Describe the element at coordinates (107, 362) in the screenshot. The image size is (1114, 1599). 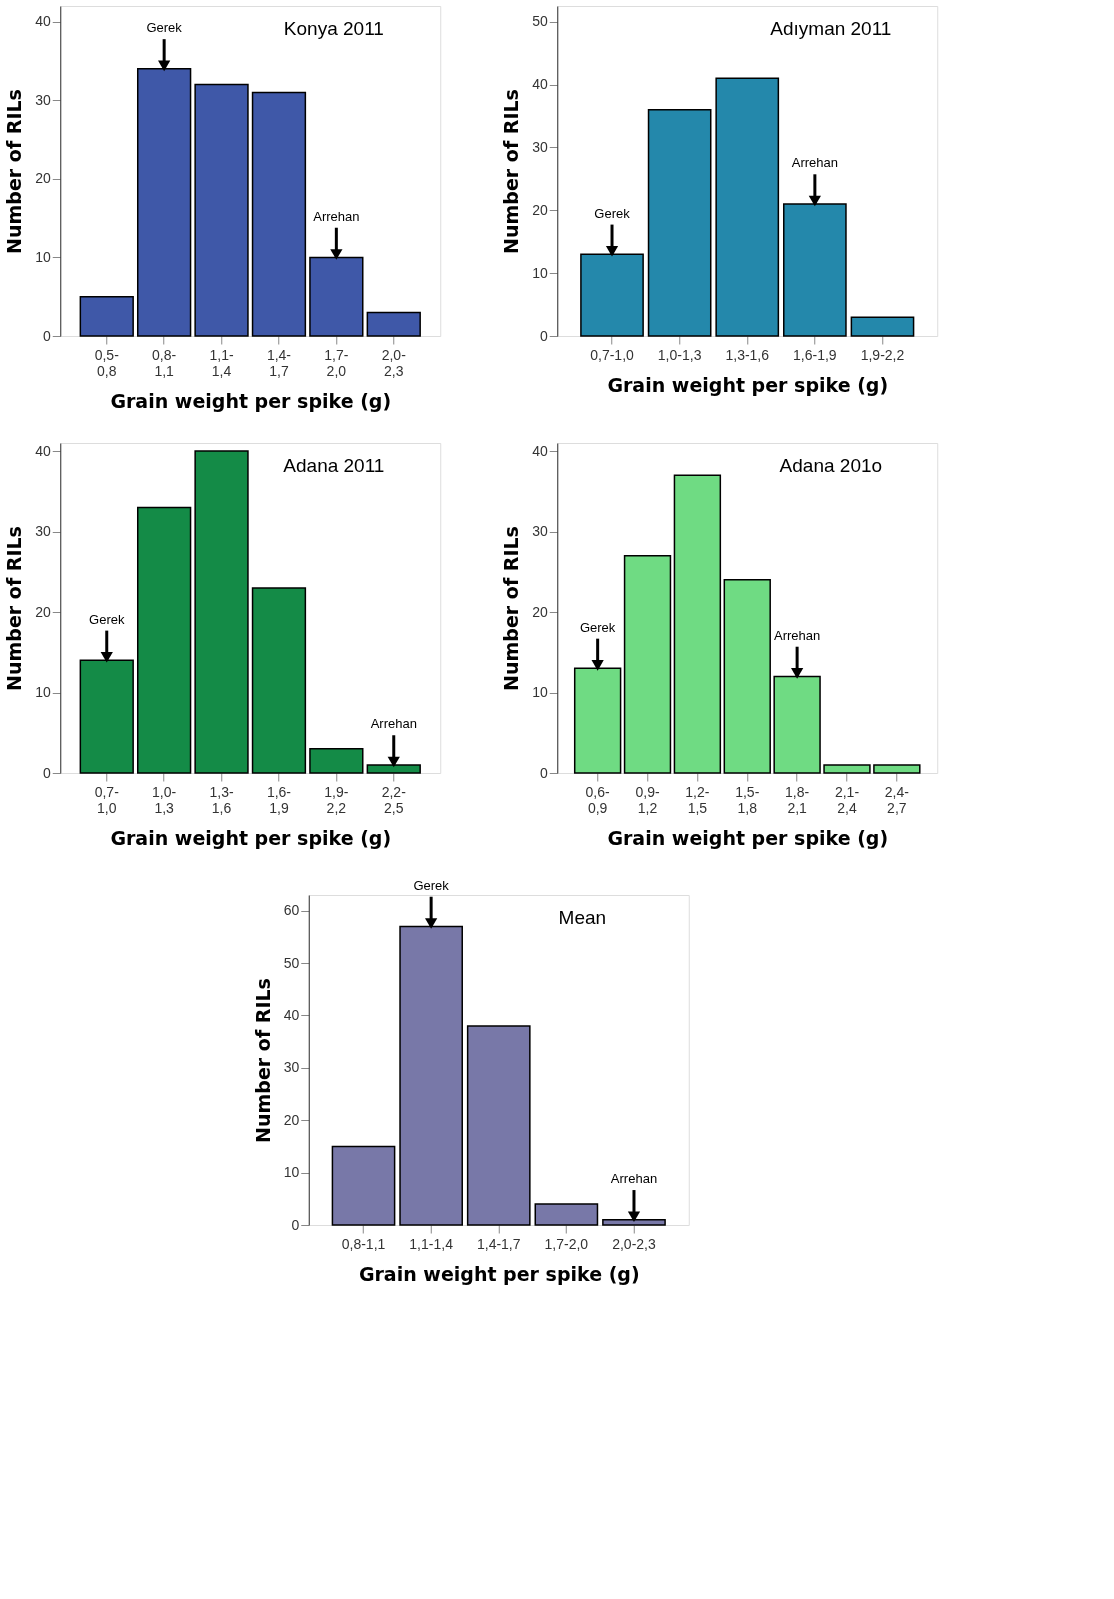
I see `x-tick-label: 0,5-0,8` at that location.